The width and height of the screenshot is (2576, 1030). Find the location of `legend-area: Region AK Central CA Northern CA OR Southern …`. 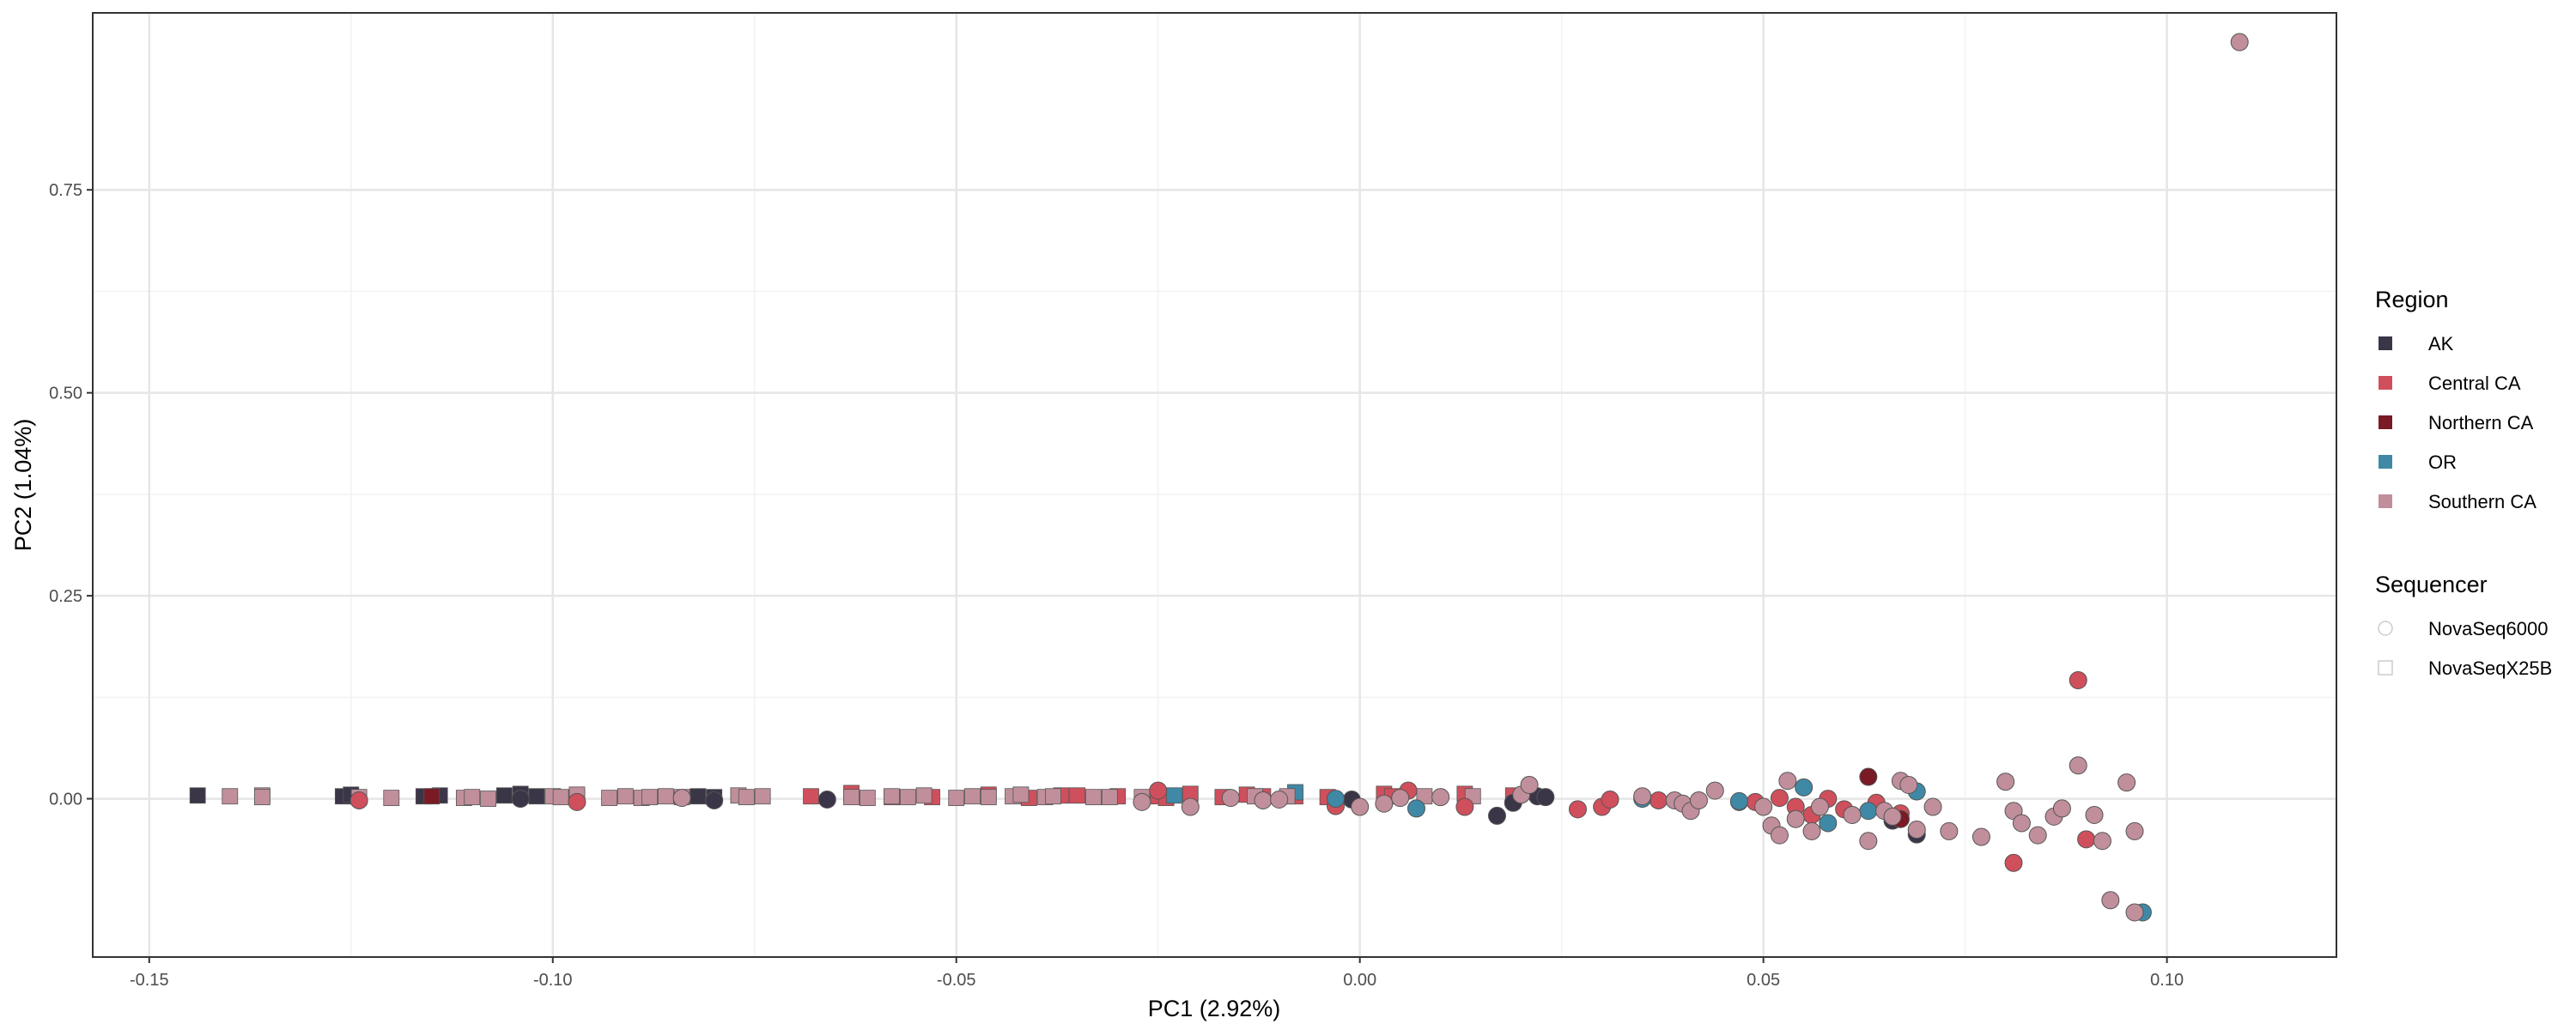

legend-area: Region AK Central CA Northern CA OR Southern … is located at coordinates (2463, 483).